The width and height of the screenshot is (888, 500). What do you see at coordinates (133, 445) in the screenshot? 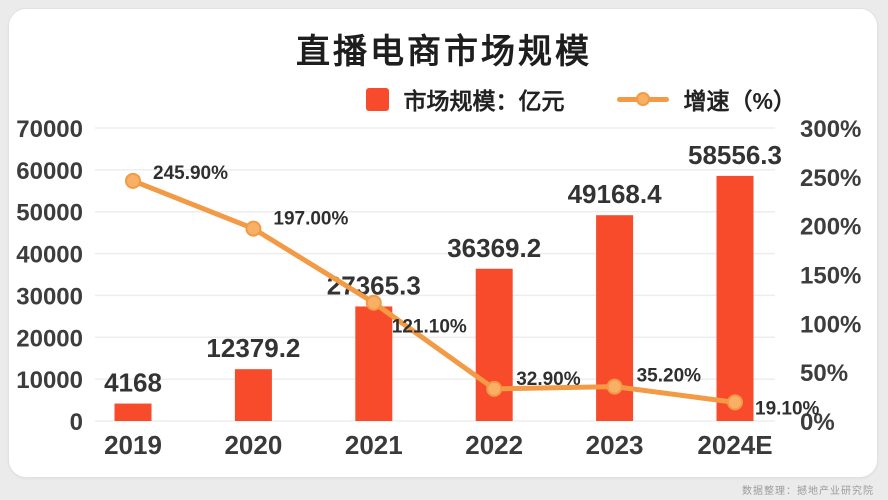
I see `x-axis-tick-label: 2019` at bounding box center [133, 445].